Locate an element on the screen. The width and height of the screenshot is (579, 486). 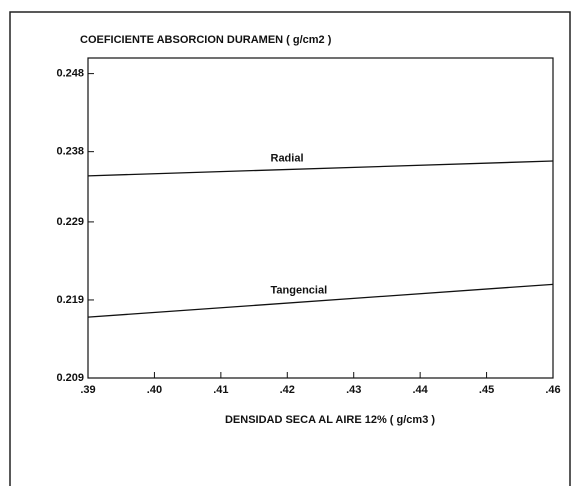
x-tick-label: .39 is located at coordinates (87, 390).